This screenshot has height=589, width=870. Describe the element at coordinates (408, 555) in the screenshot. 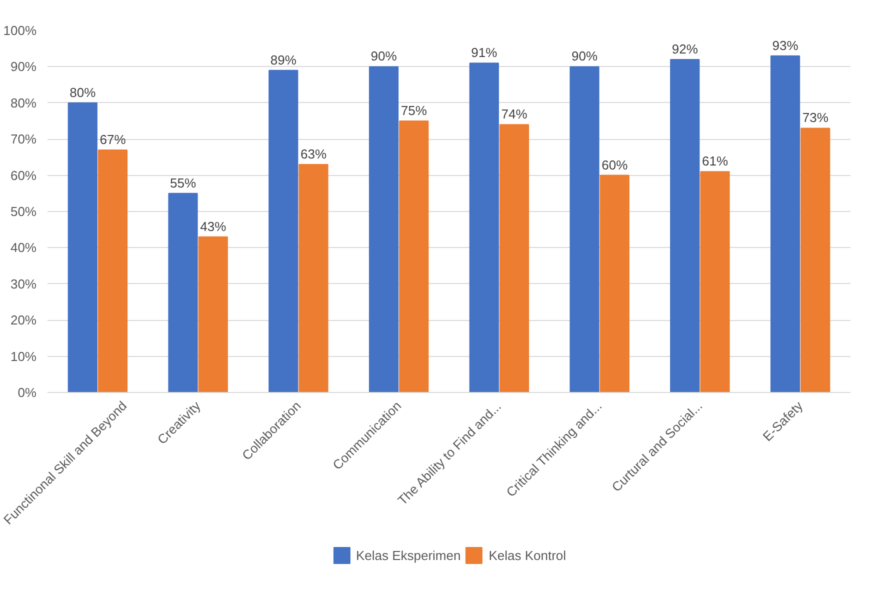

I see `legend-label: Kelas Eksperimen` at that location.